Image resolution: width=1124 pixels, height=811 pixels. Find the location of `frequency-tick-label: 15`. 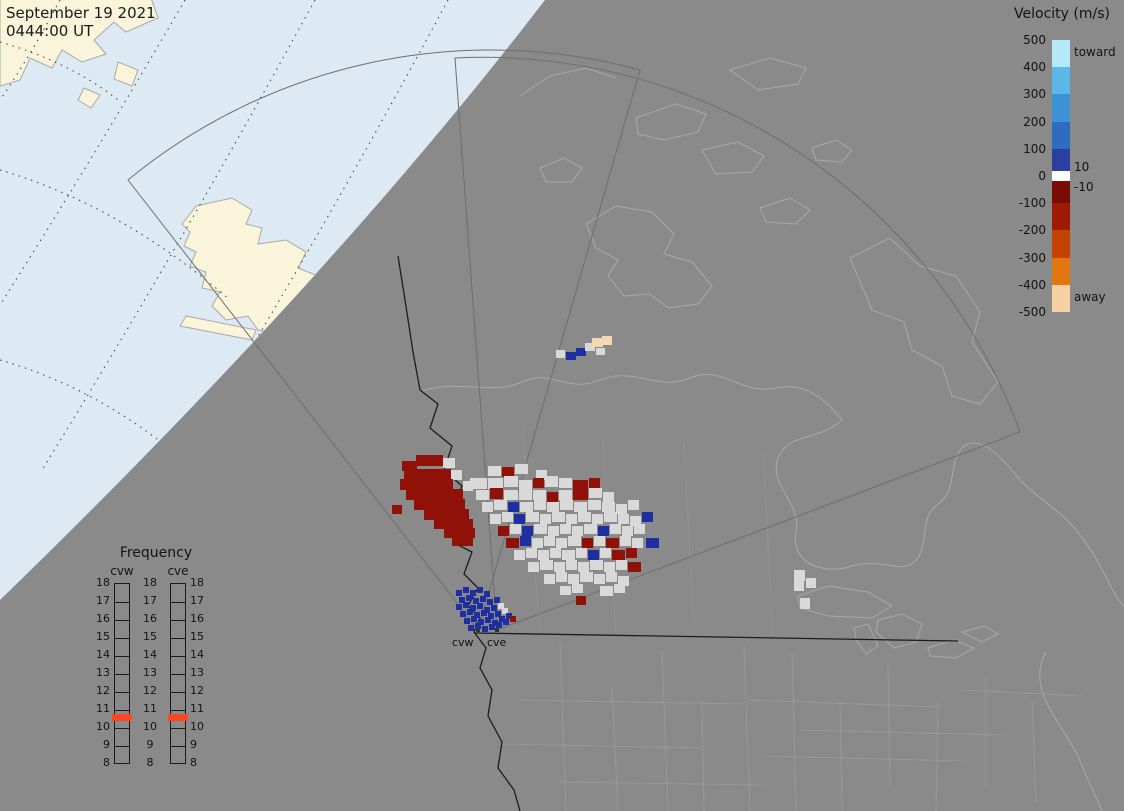

frequency-tick-label: 15 is located at coordinates (197, 636).